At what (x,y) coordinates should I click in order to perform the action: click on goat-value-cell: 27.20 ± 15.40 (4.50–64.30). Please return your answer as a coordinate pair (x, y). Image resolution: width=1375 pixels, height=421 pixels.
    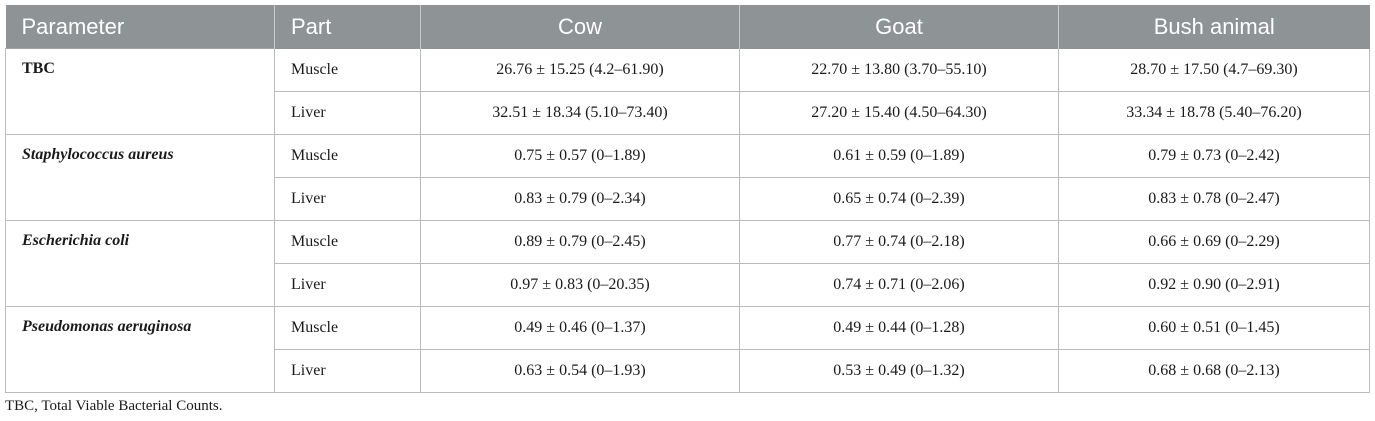
    Looking at the image, I should click on (899, 112).